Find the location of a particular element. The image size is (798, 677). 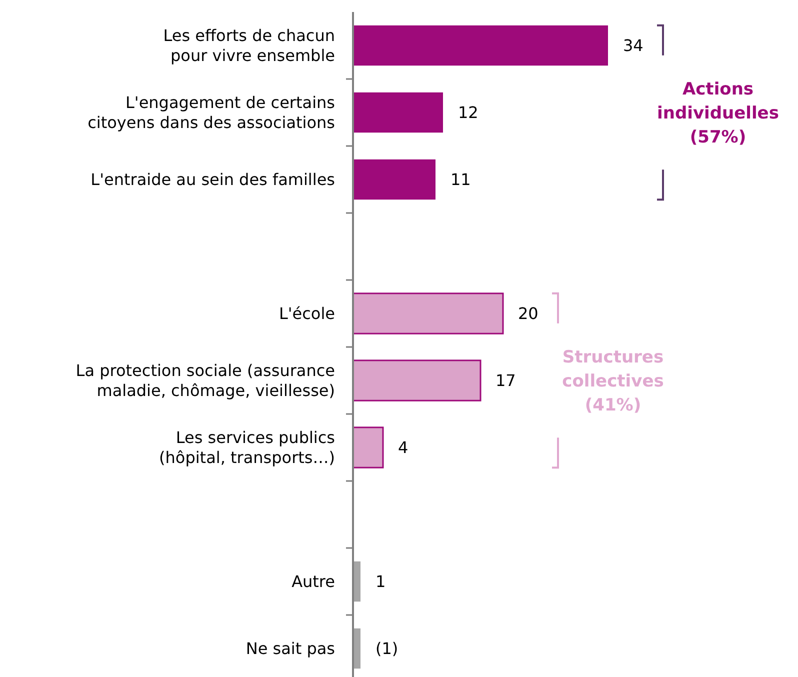

y-tick-label: L'engagement de certains citoyens dans des associations is located at coordinates (211, 112).